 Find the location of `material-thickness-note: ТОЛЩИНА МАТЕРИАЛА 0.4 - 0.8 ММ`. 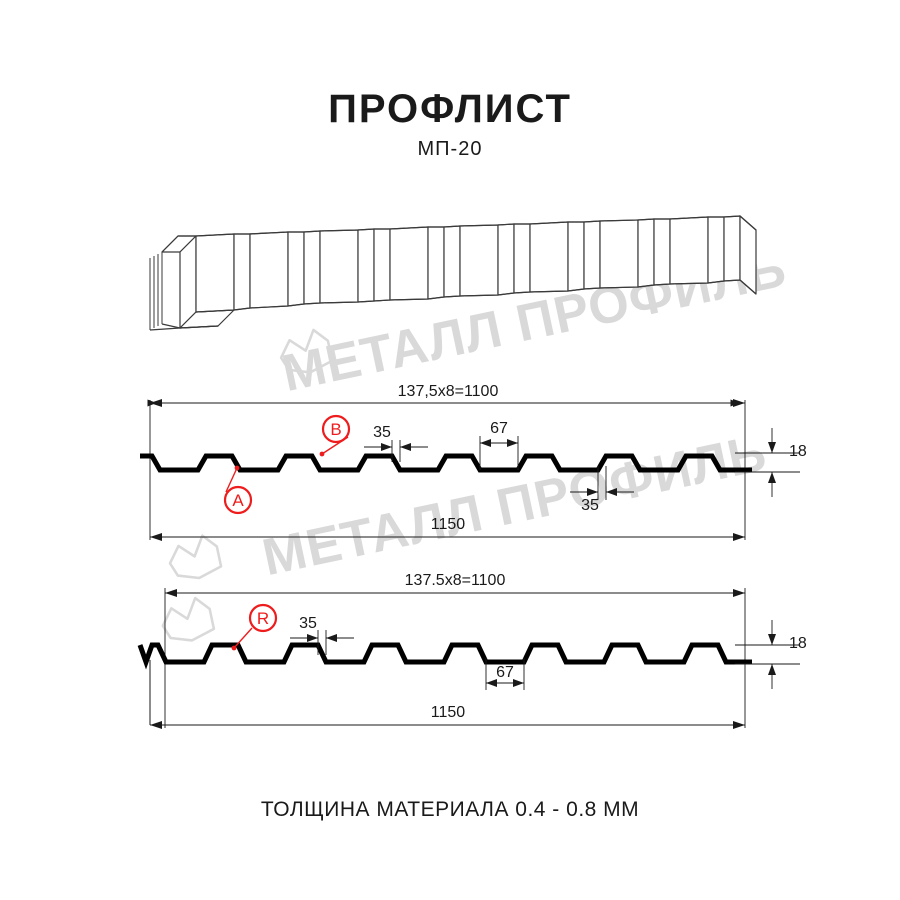

material-thickness-note: ТОЛЩИНА МАТЕРИАЛА 0.4 - 0.8 ММ is located at coordinates (450, 809).